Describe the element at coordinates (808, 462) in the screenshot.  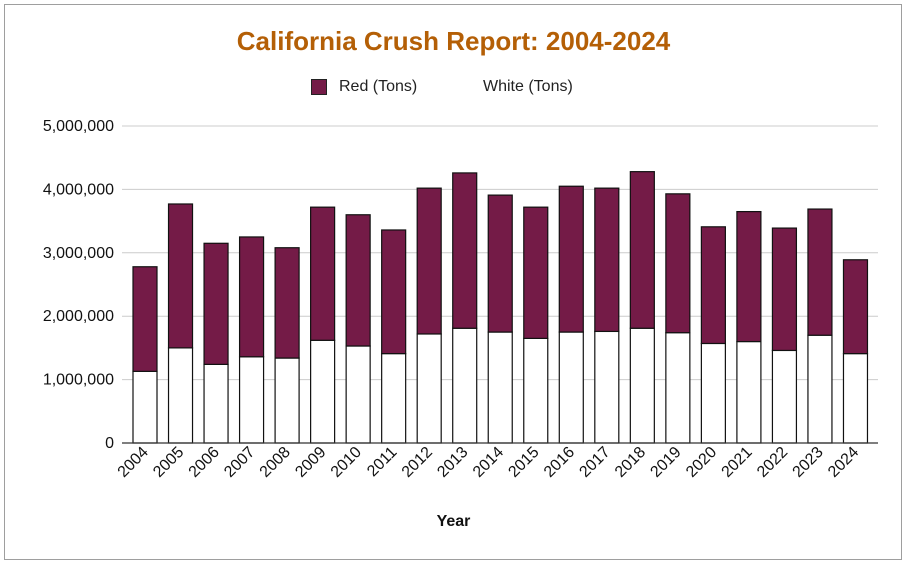
I see `x-tick-label: 2023` at that location.